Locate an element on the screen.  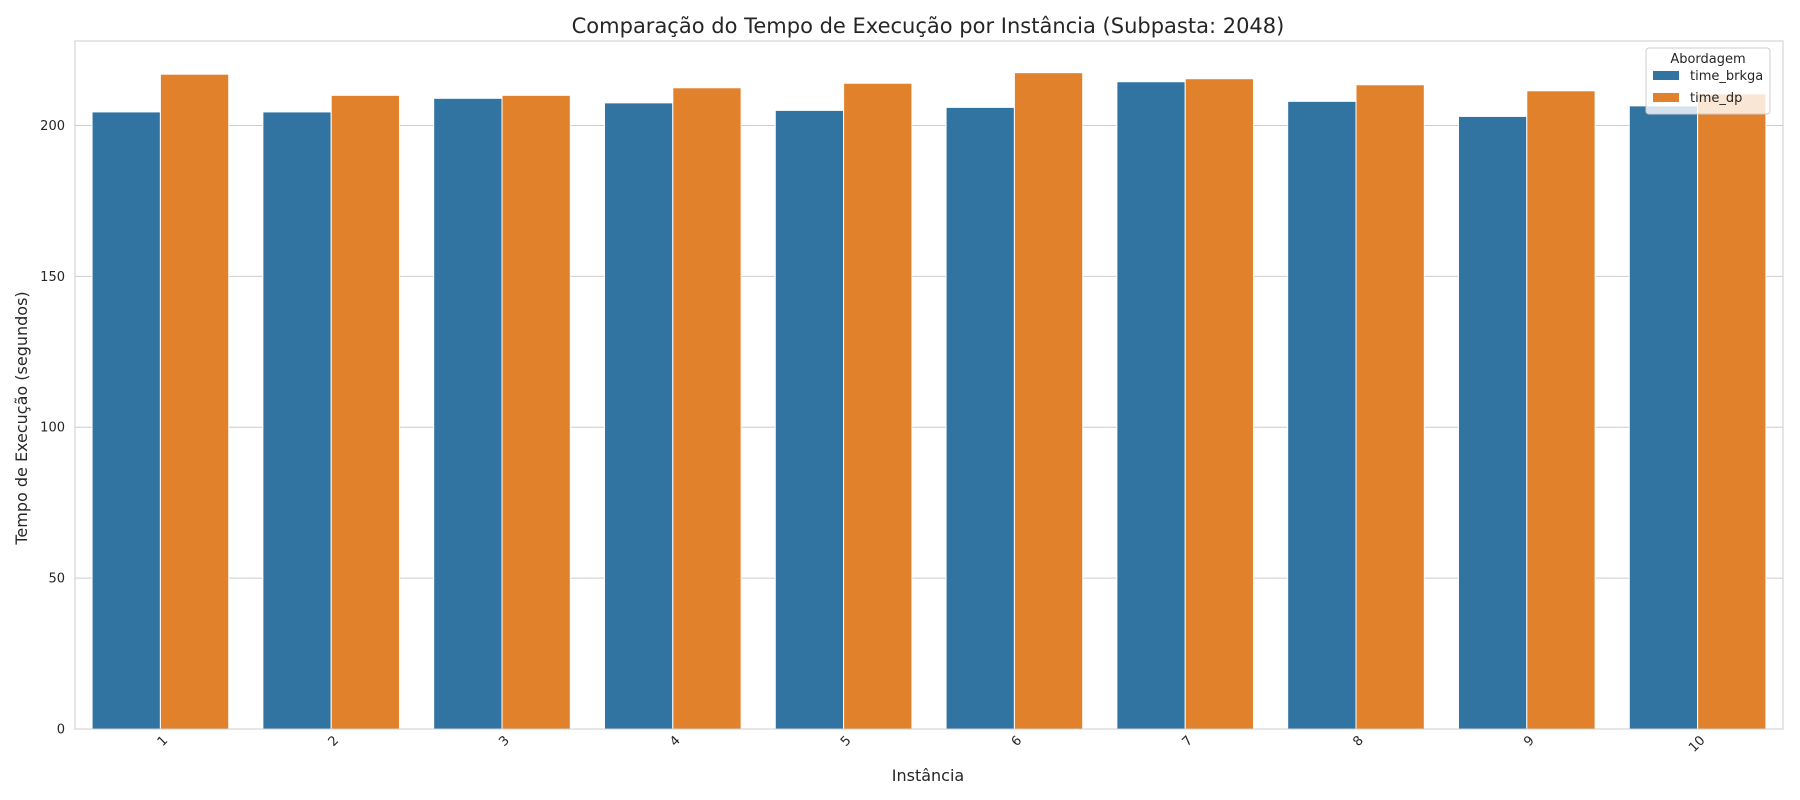
legend-swatch-time_brkga is located at coordinates (1666, 75).